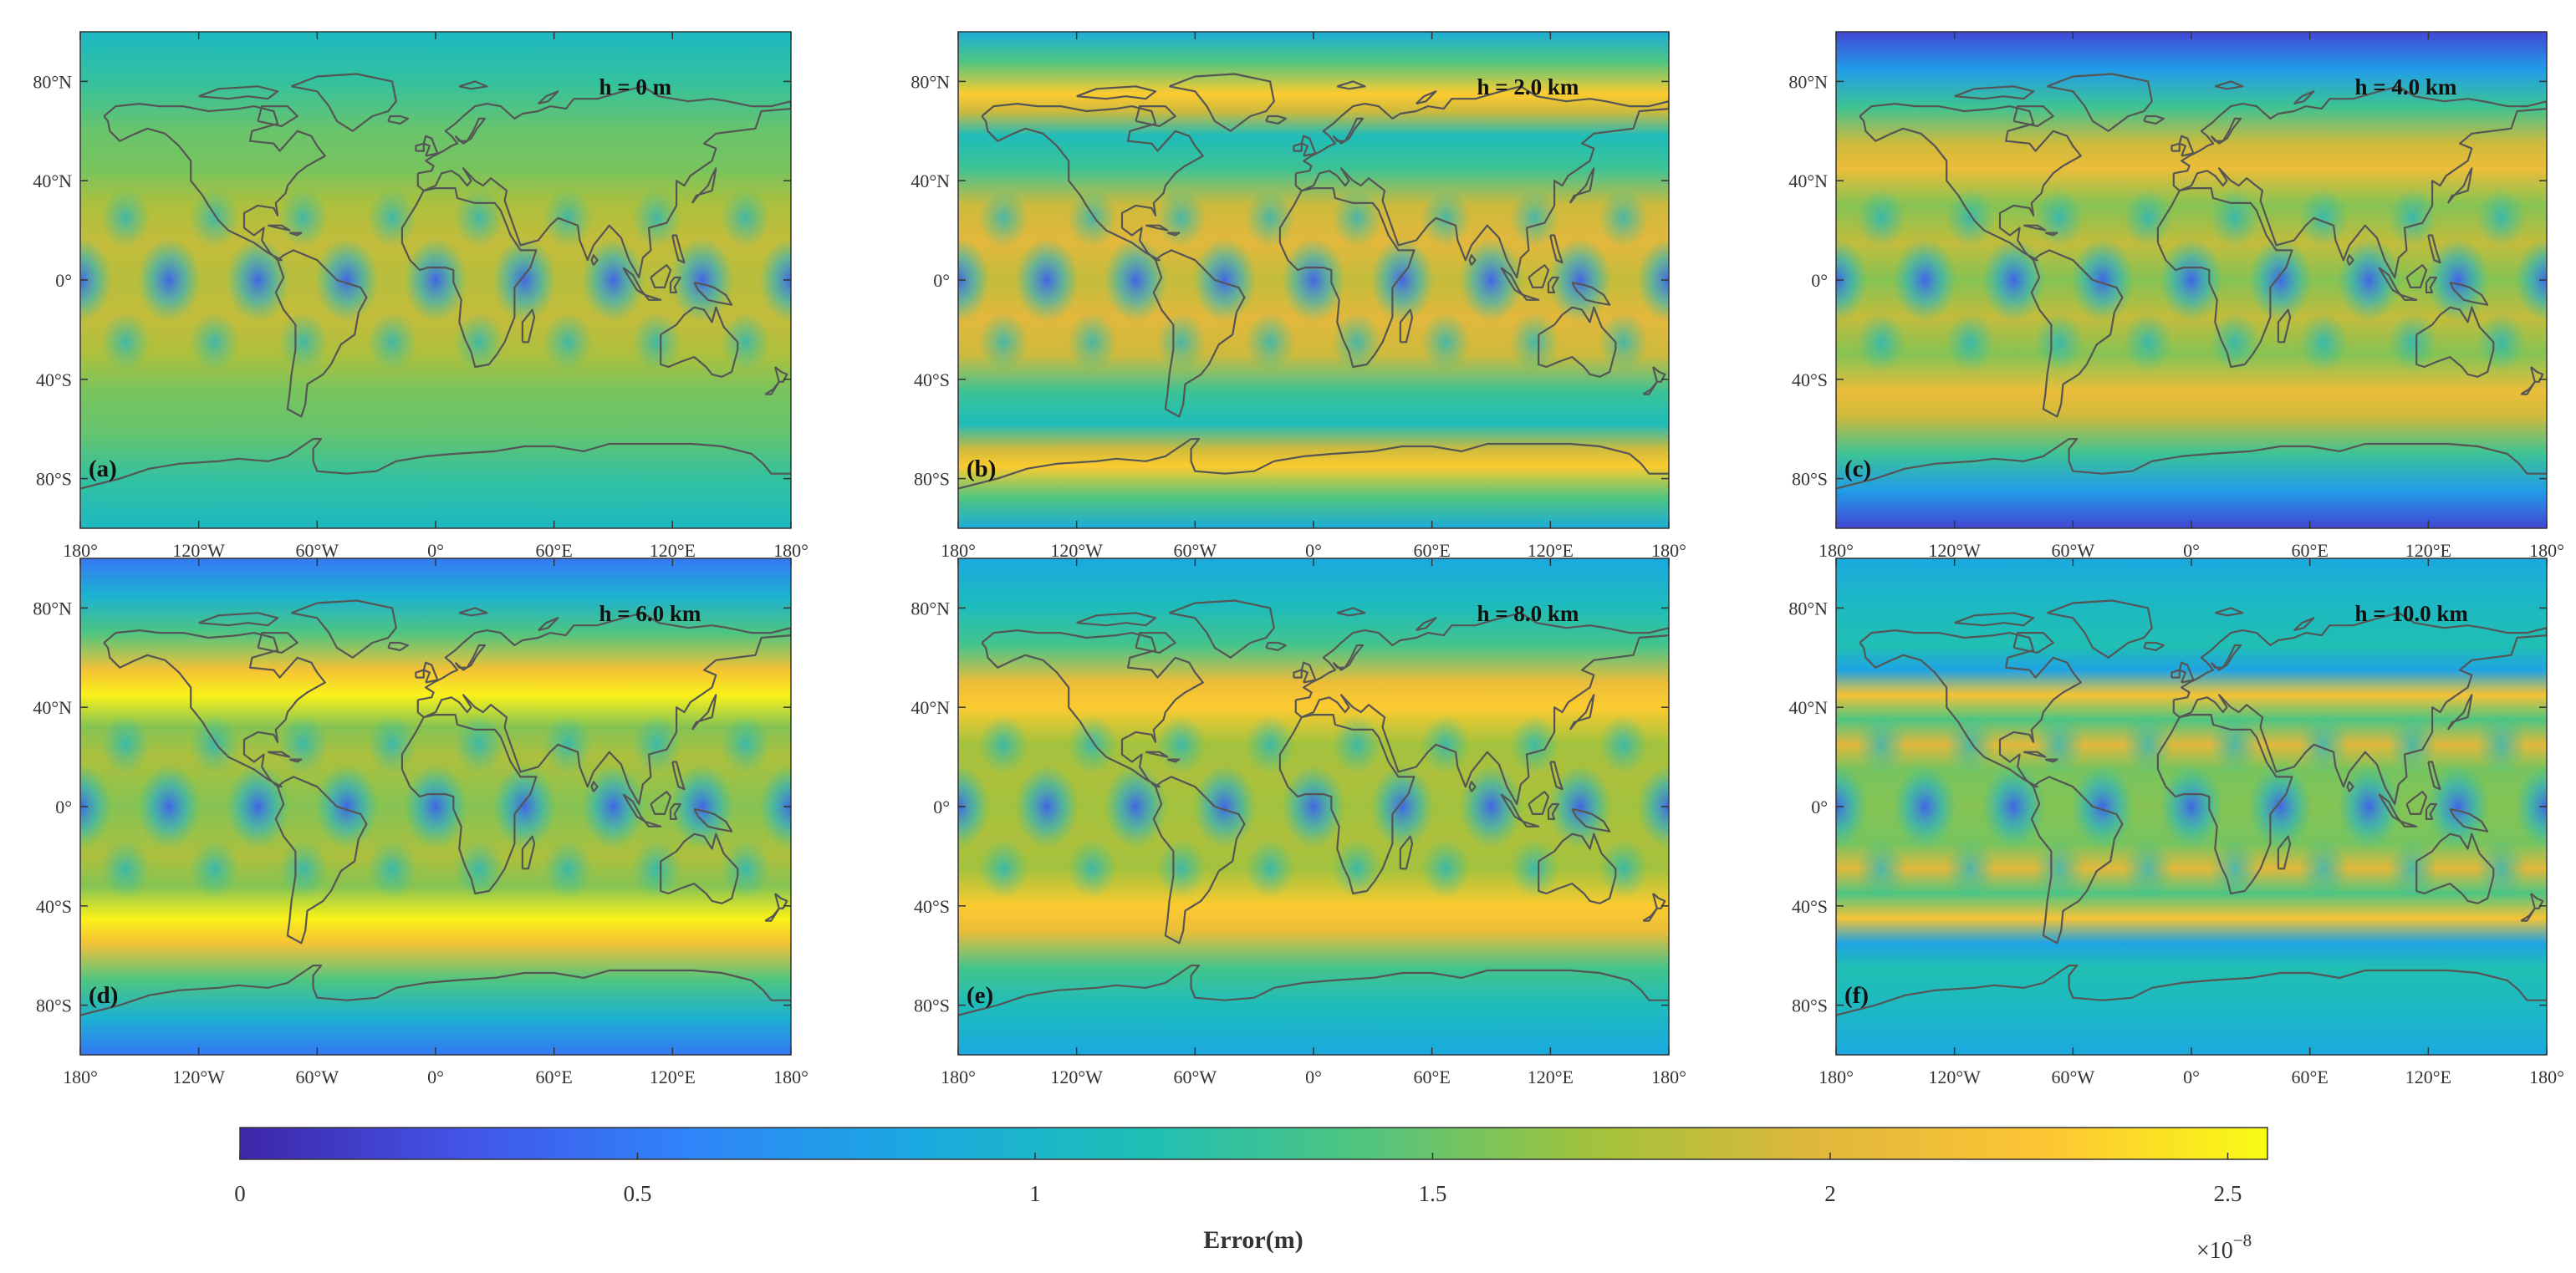 The height and width of the screenshot is (1273, 2576). I want to click on error-minima, so click(436, 807).